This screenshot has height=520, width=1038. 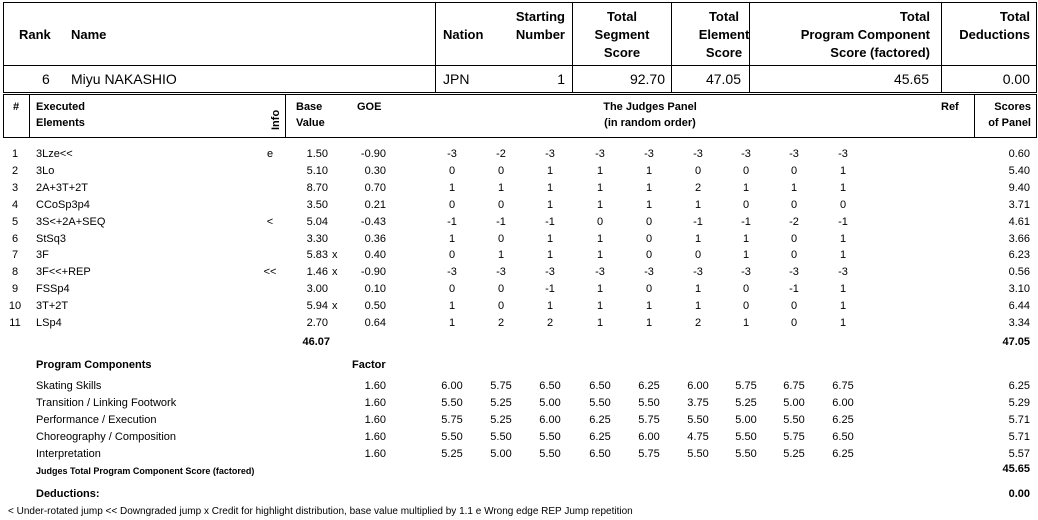 I want to click on element-panel-score: 5.40, so click(x=1019, y=170).